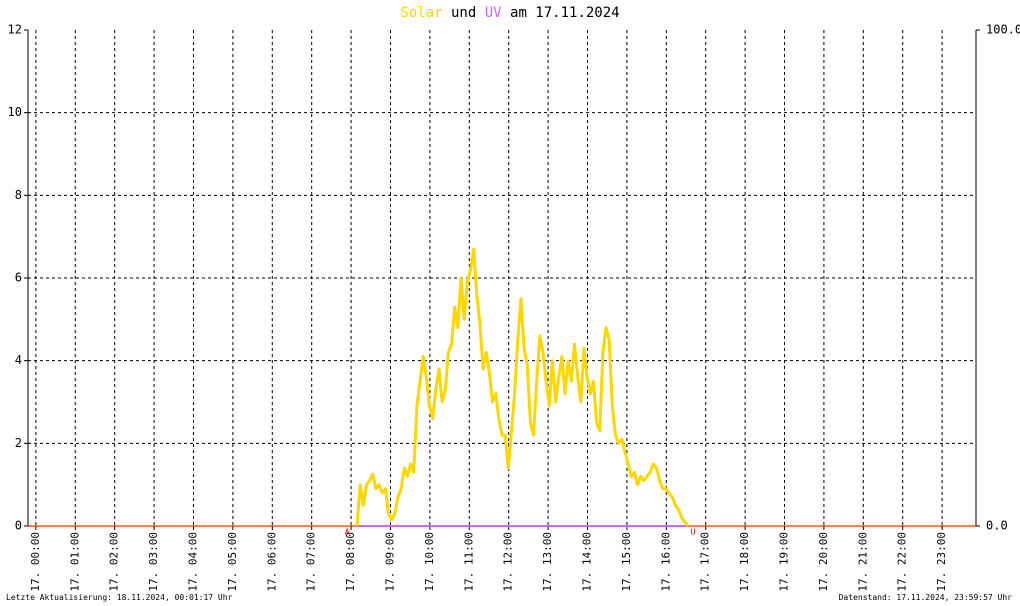 This screenshot has width=1020, height=606. I want to click on title-connector: und, so click(463, 13).